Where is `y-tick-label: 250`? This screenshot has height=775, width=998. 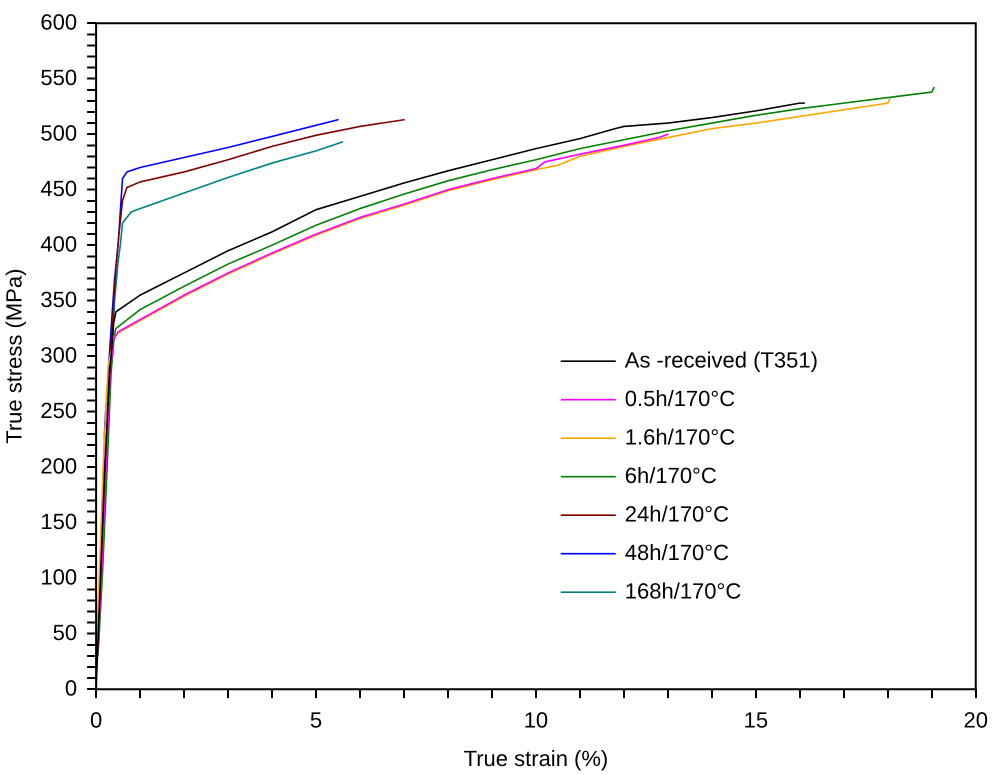 y-tick-label: 250 is located at coordinates (59, 410).